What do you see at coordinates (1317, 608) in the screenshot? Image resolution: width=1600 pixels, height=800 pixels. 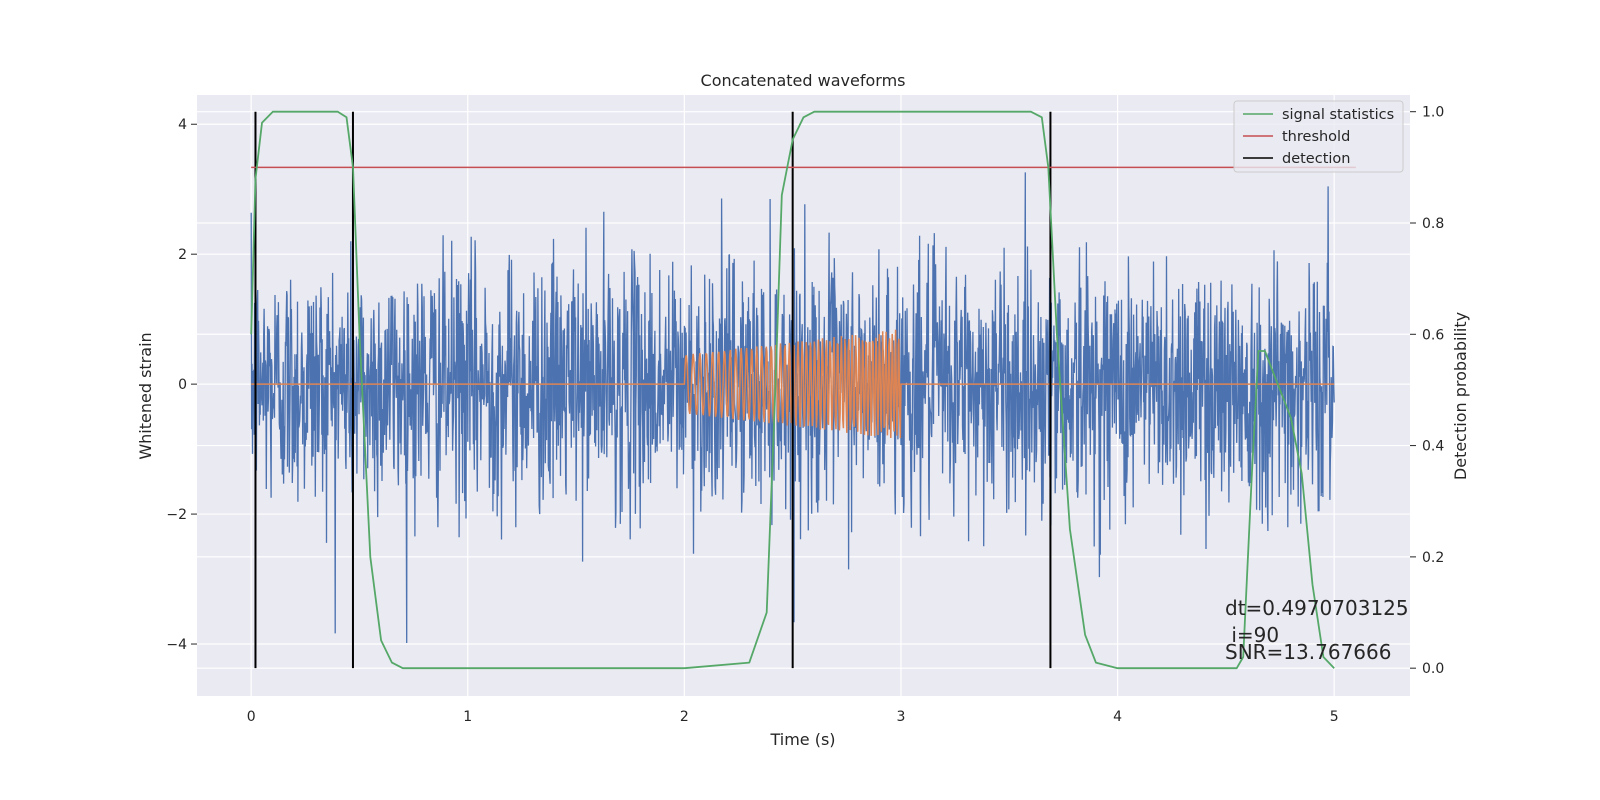 I see `annotation-dt: dt=0.4970703125` at bounding box center [1317, 608].